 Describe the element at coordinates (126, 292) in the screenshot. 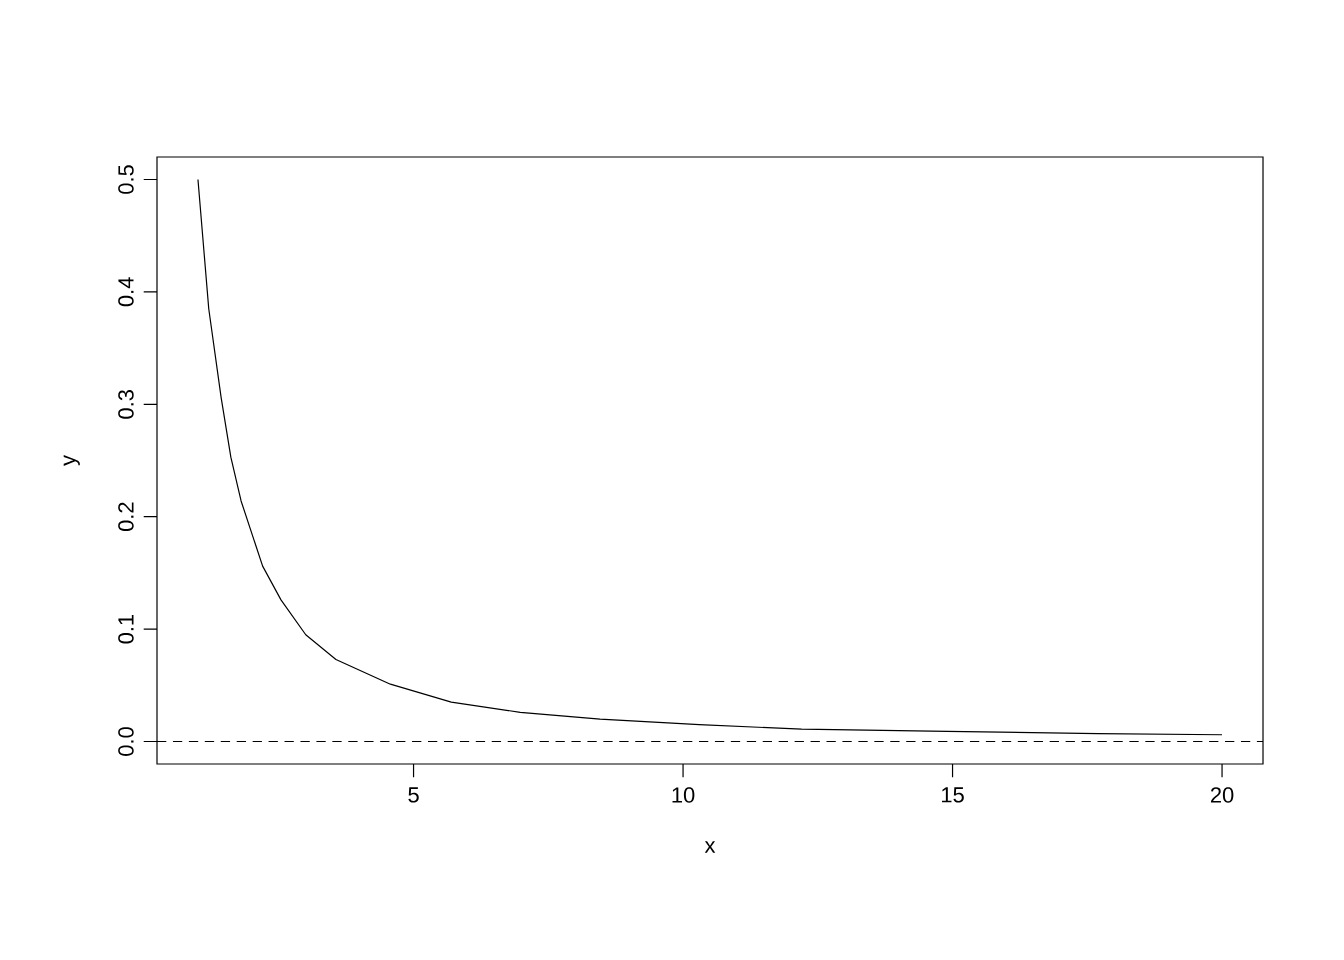

I see `y-tick-label: 0.4` at that location.